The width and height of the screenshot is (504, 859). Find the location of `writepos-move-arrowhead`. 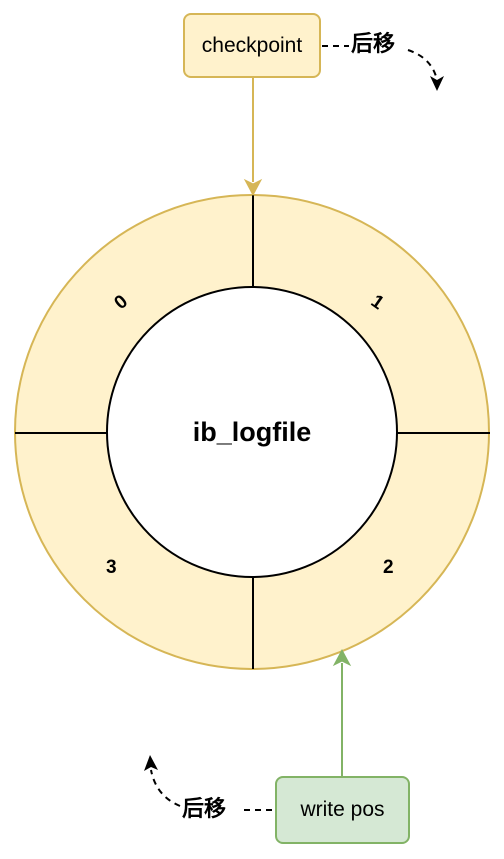

writepos-move-arrowhead is located at coordinates (151, 763).